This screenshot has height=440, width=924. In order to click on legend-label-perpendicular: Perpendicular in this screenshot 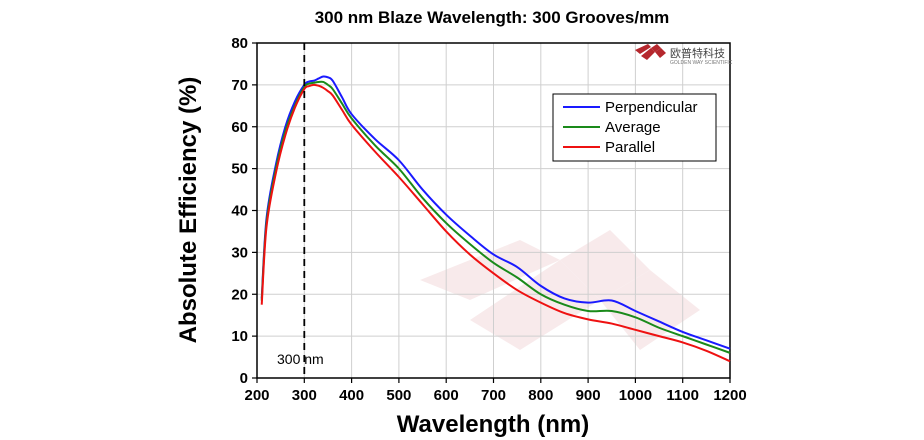, I will do `click(651, 107)`.